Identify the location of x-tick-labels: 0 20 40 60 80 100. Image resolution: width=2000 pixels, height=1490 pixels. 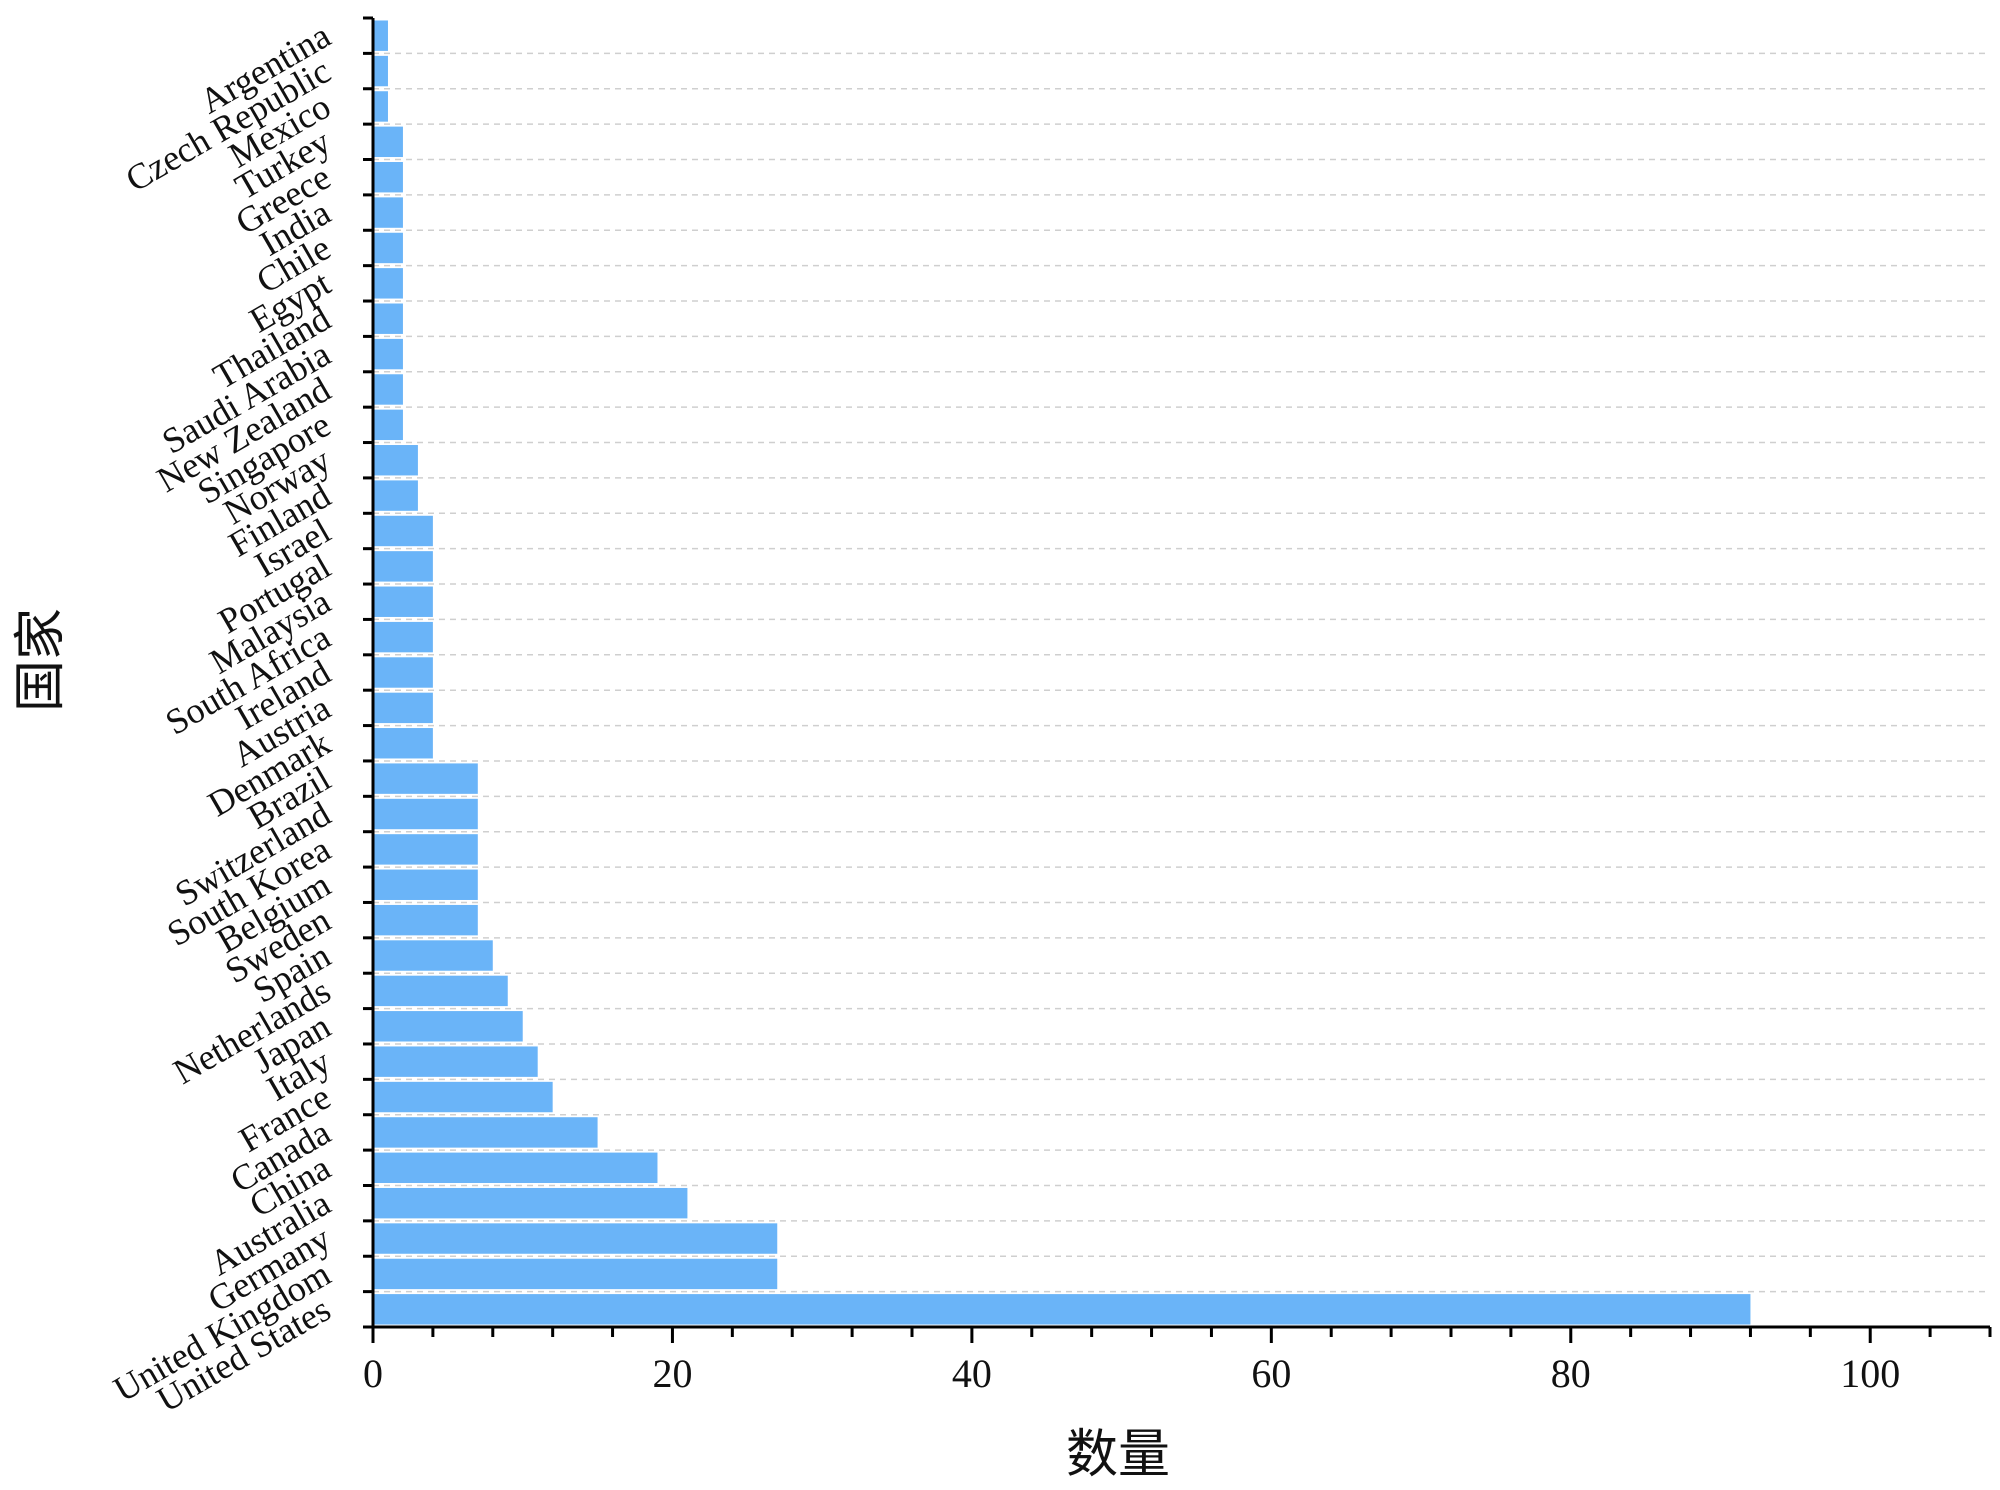
(1131, 1373).